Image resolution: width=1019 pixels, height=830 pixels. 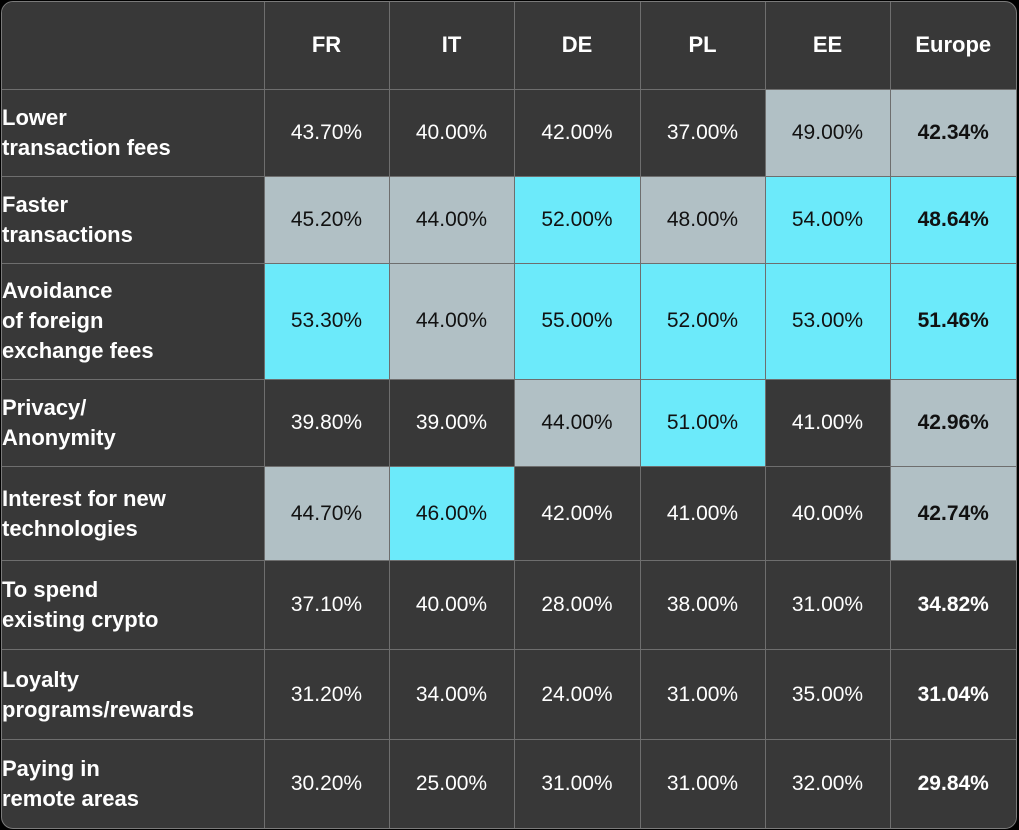 What do you see at coordinates (952, 783) in the screenshot?
I see `heat-cell-europe: 29.84%` at bounding box center [952, 783].